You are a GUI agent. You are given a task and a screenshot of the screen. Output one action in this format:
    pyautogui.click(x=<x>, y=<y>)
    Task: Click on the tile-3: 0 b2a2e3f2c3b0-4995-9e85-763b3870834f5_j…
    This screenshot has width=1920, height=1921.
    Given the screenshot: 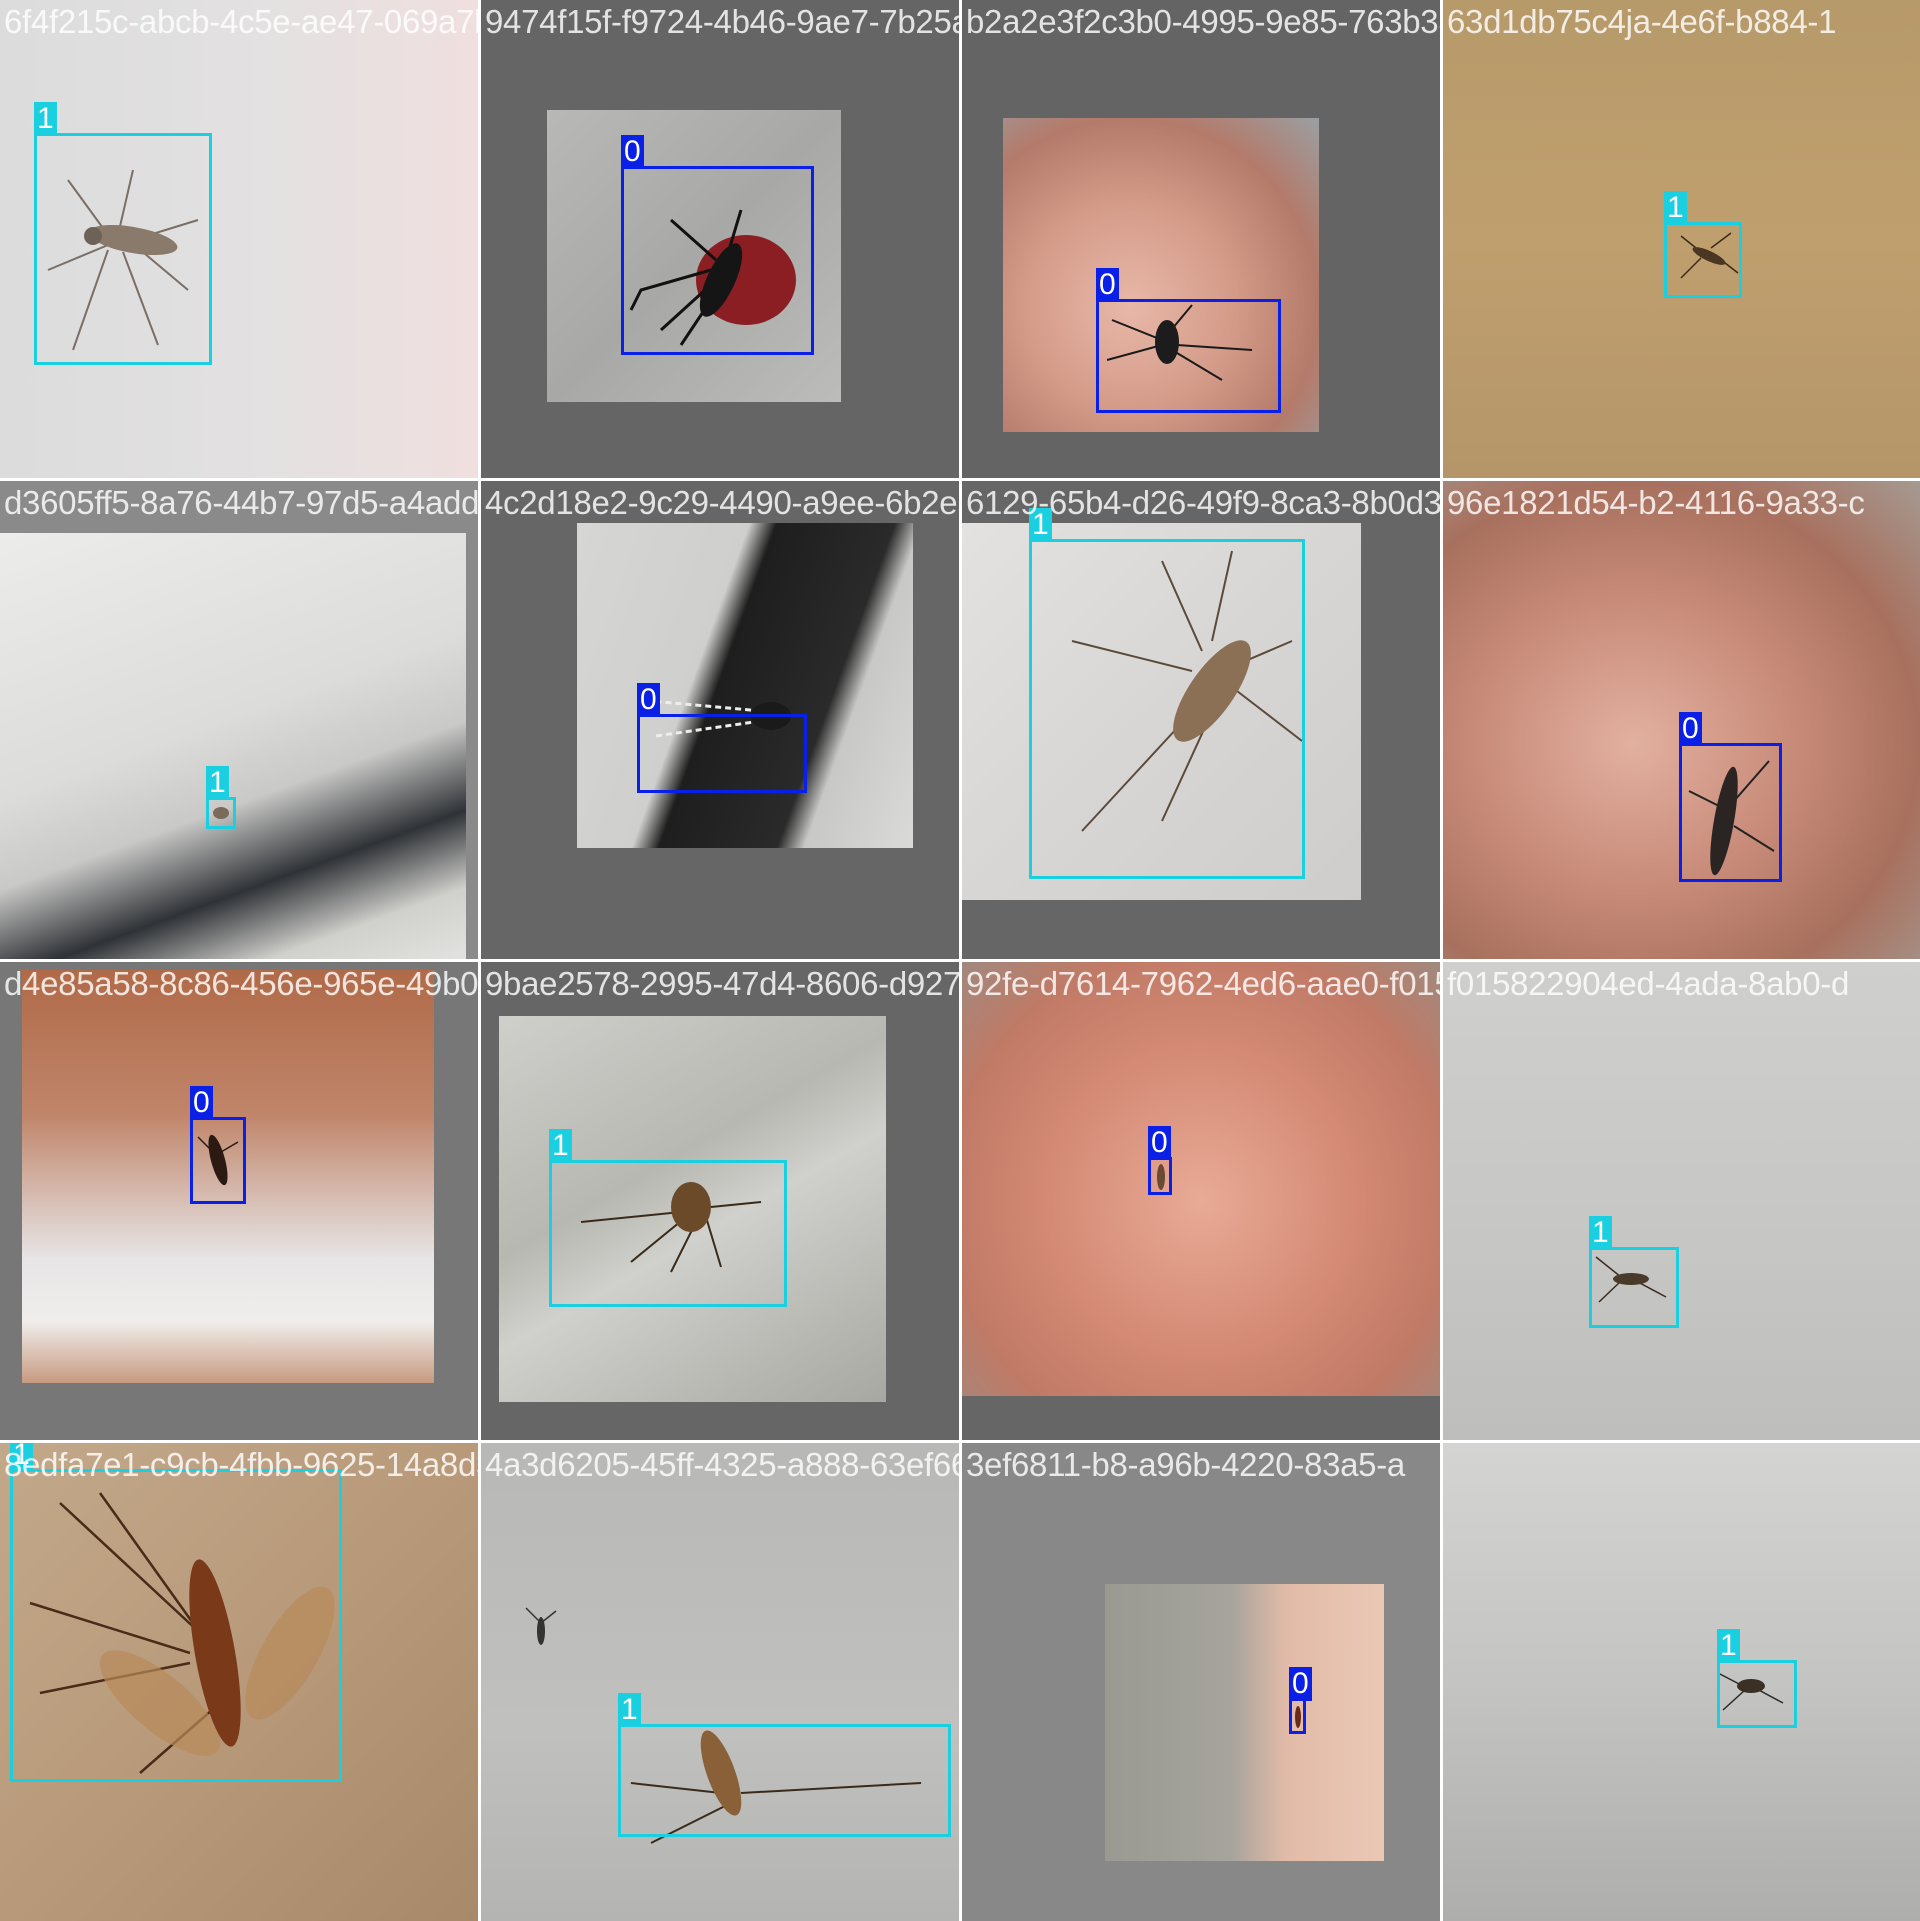 What is the action you would take?
    pyautogui.click(x=1201, y=239)
    